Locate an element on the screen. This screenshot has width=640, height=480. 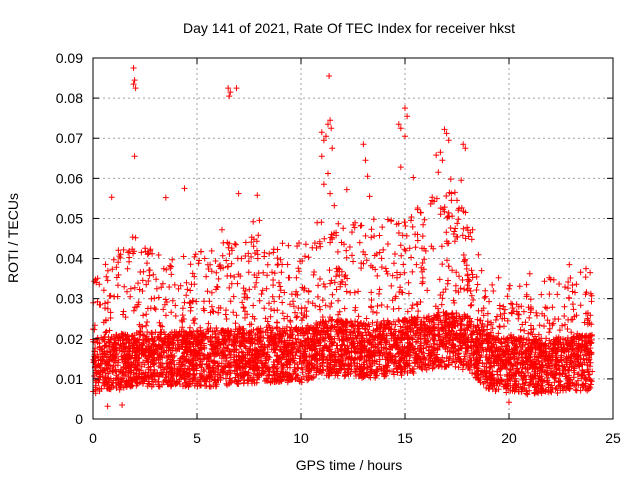
y-axis-label: ROTI / TECUs is located at coordinates (13, 238).